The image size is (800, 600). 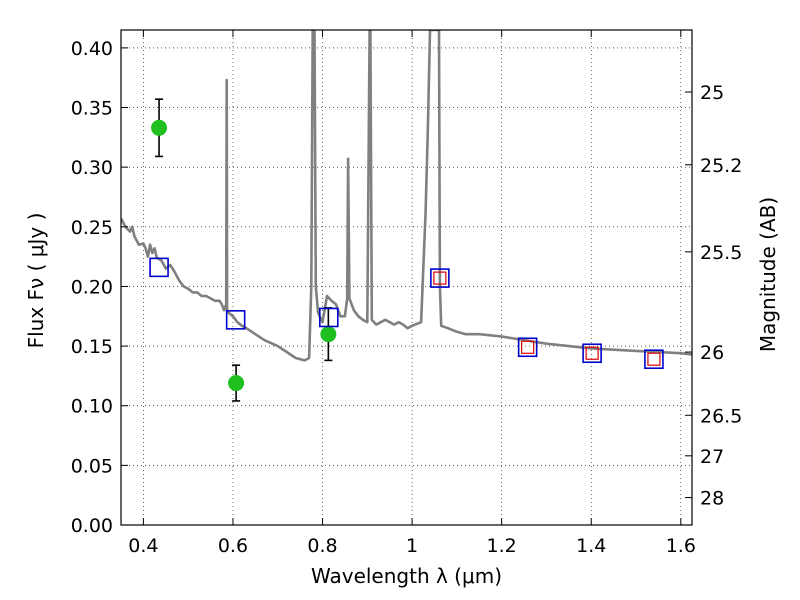 What do you see at coordinates (712, 499) in the screenshot?
I see `right-tick-label: 28` at bounding box center [712, 499].